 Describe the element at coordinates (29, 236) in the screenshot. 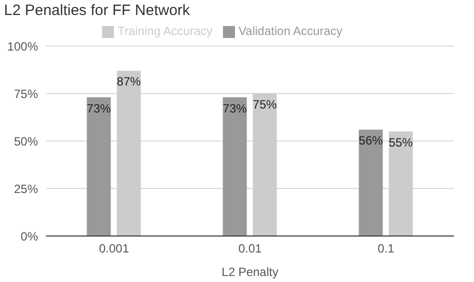

I see `y-tick-label: 0%` at that location.